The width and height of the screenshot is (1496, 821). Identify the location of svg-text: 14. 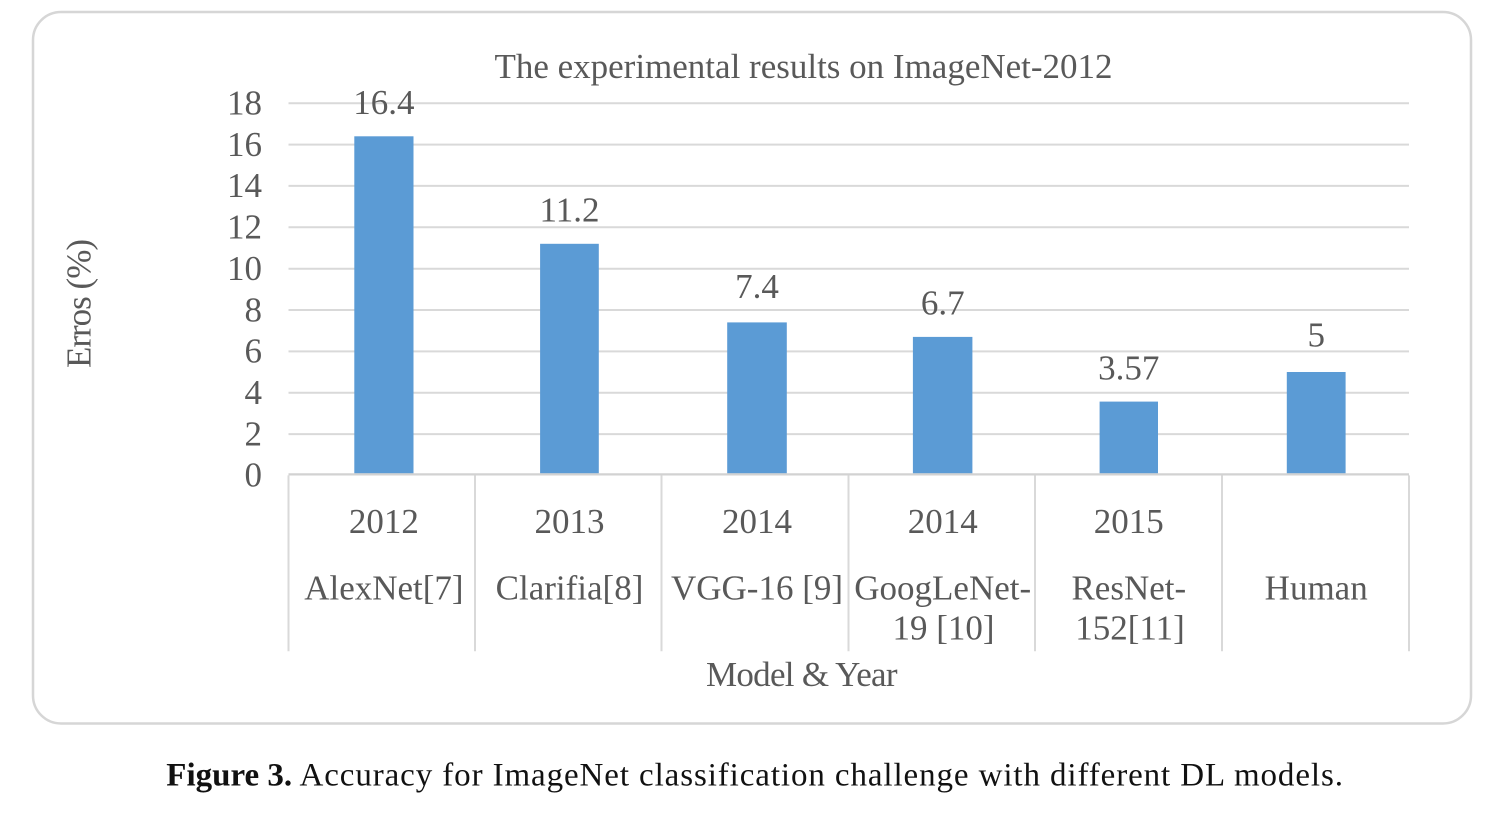
(244, 185).